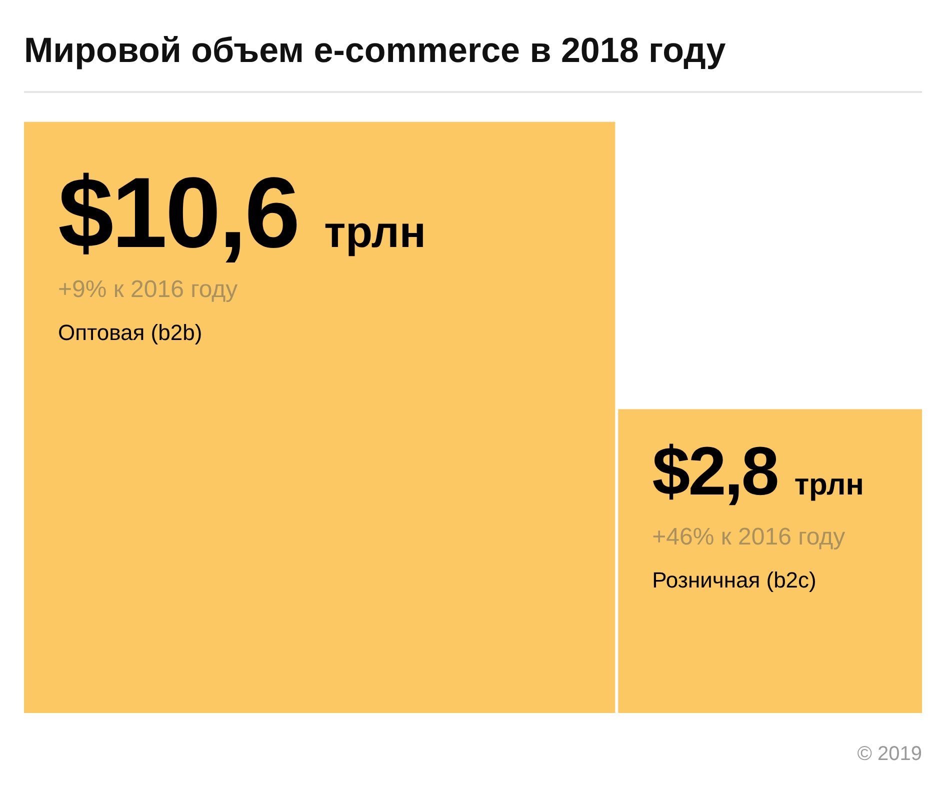 The image size is (945, 792). What do you see at coordinates (148, 289) in the screenshot?
I see `text: +9% к 2016 году` at bounding box center [148, 289].